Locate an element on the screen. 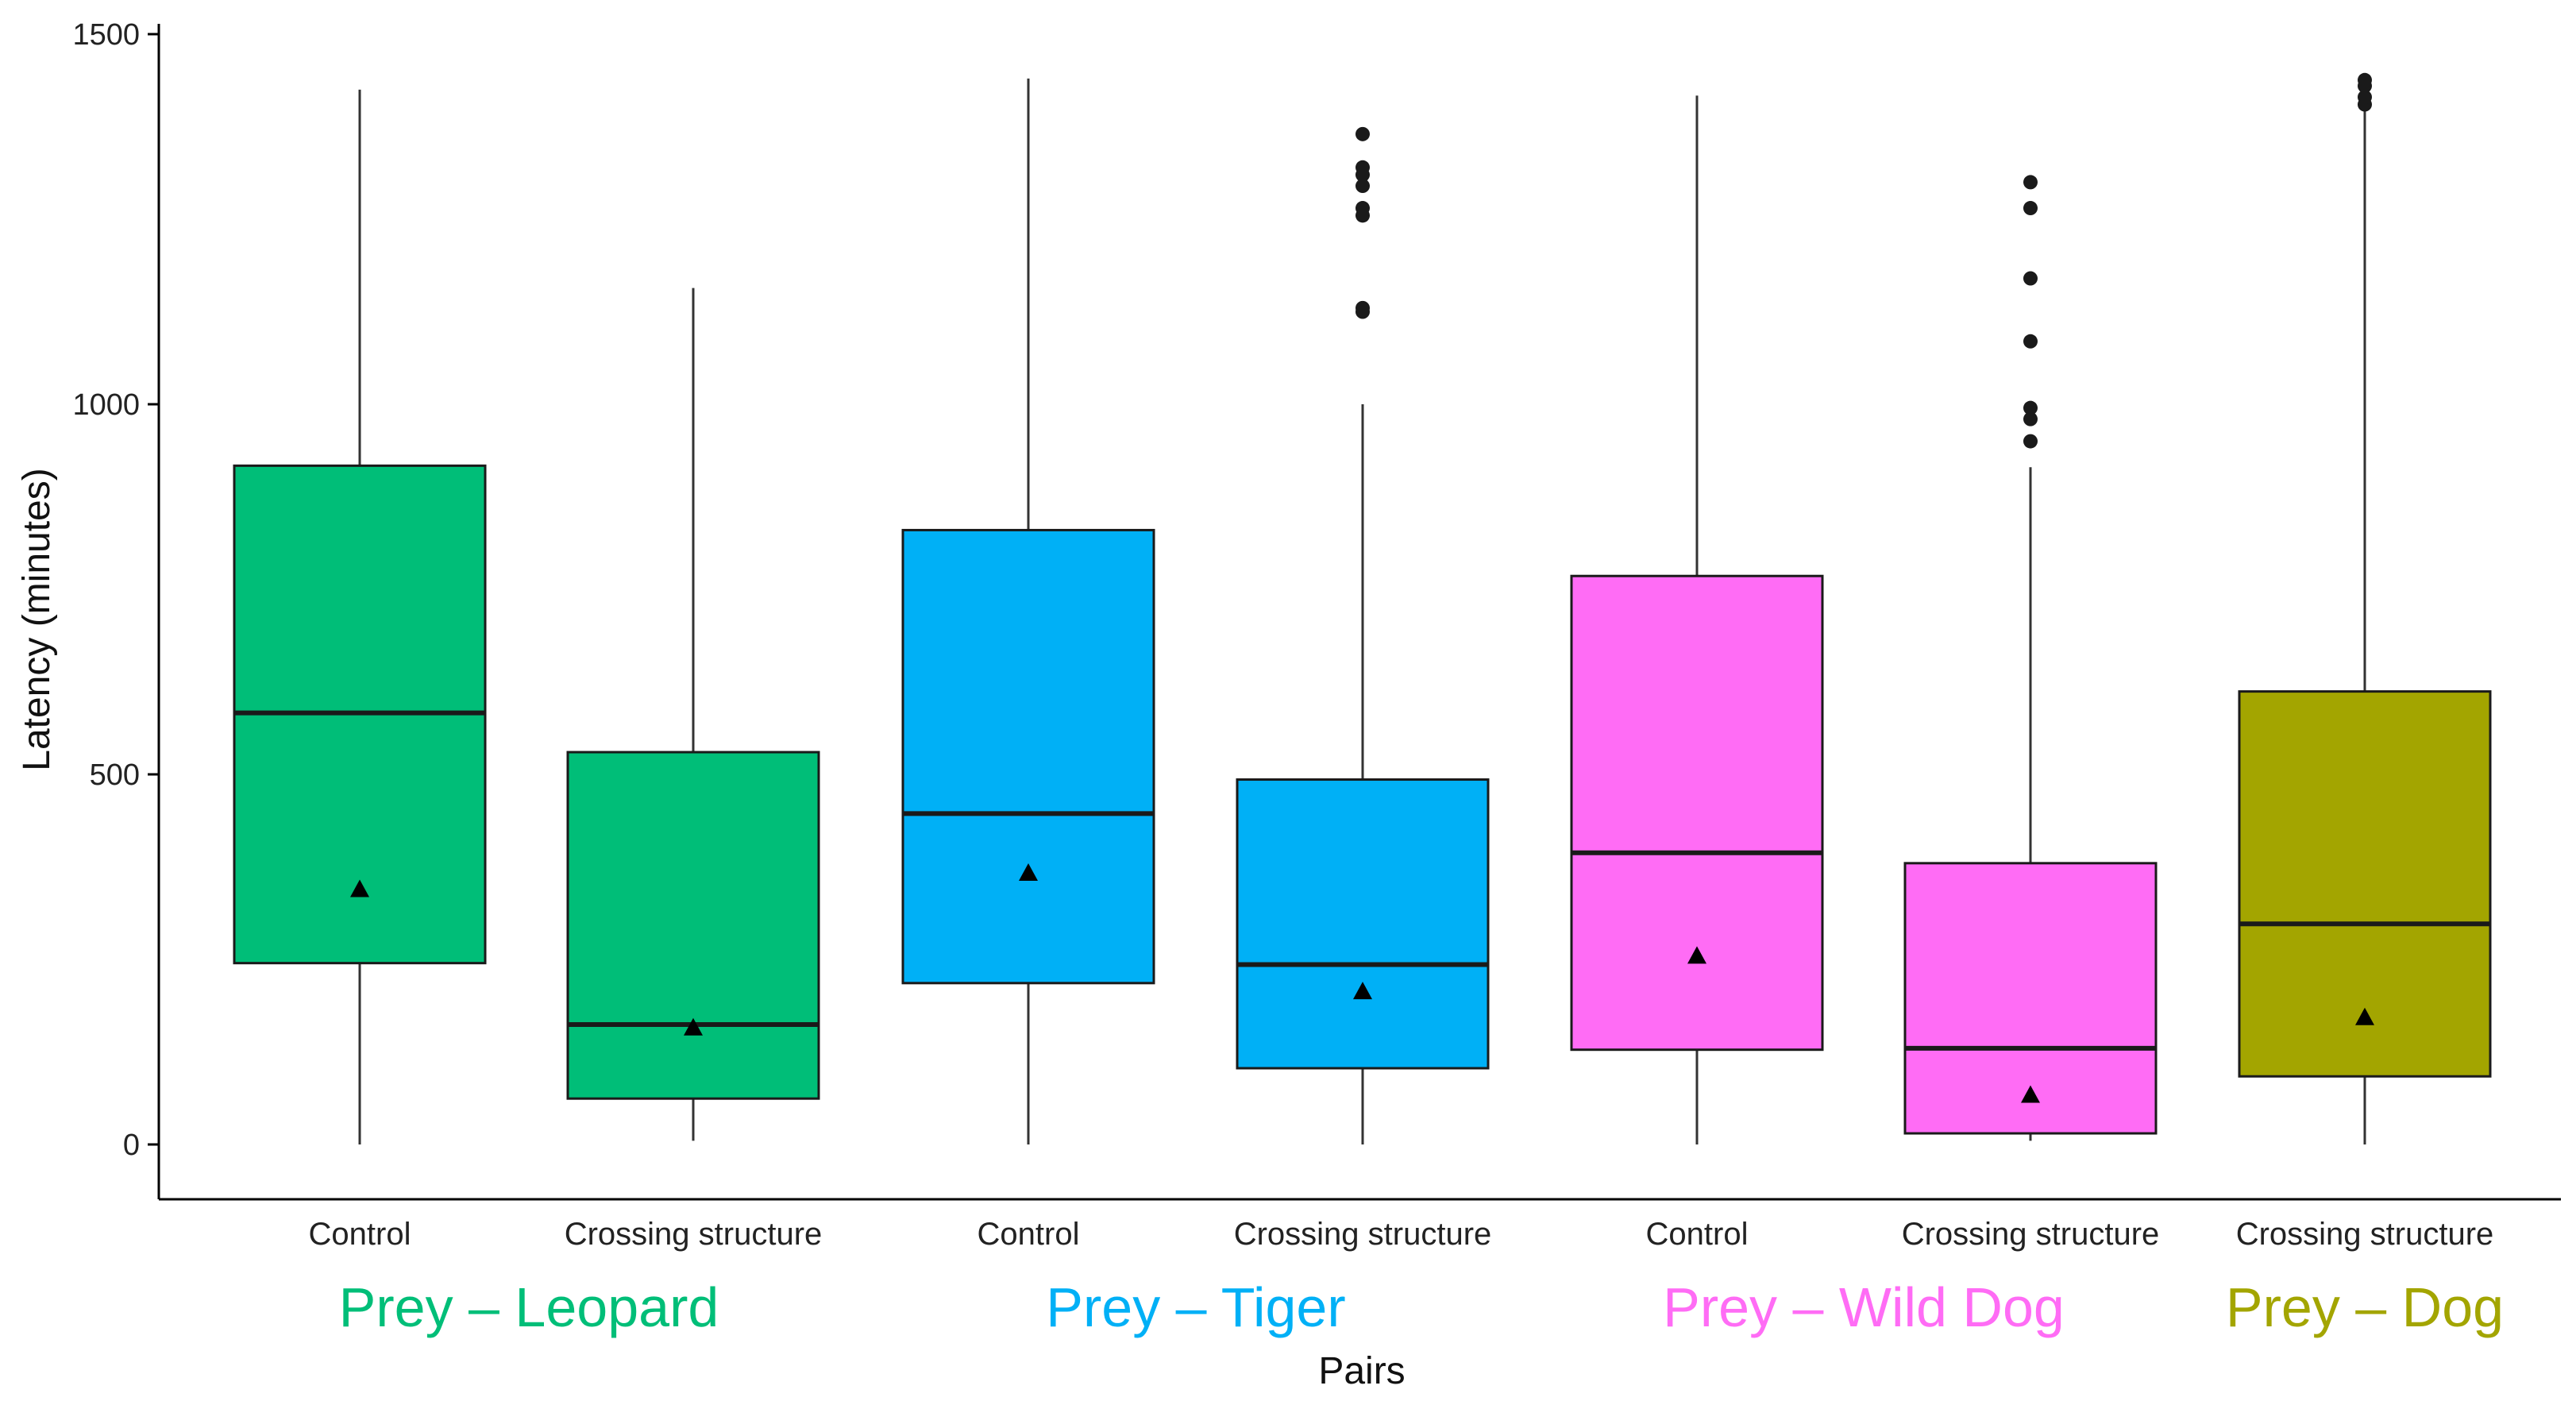 The height and width of the screenshot is (1401, 2576). group-label: Prey – Dog is located at coordinates (2365, 1307).